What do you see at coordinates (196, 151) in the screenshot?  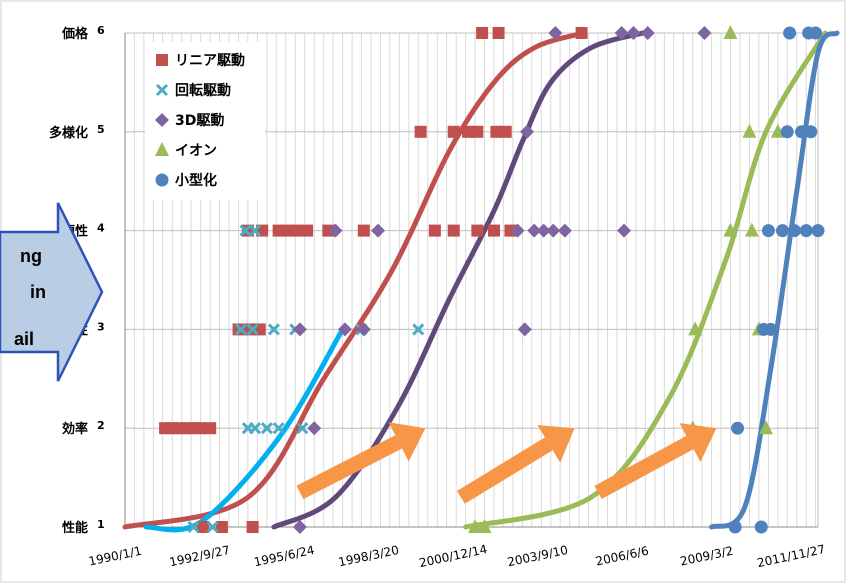 I see `legend-label: イオン` at bounding box center [196, 151].